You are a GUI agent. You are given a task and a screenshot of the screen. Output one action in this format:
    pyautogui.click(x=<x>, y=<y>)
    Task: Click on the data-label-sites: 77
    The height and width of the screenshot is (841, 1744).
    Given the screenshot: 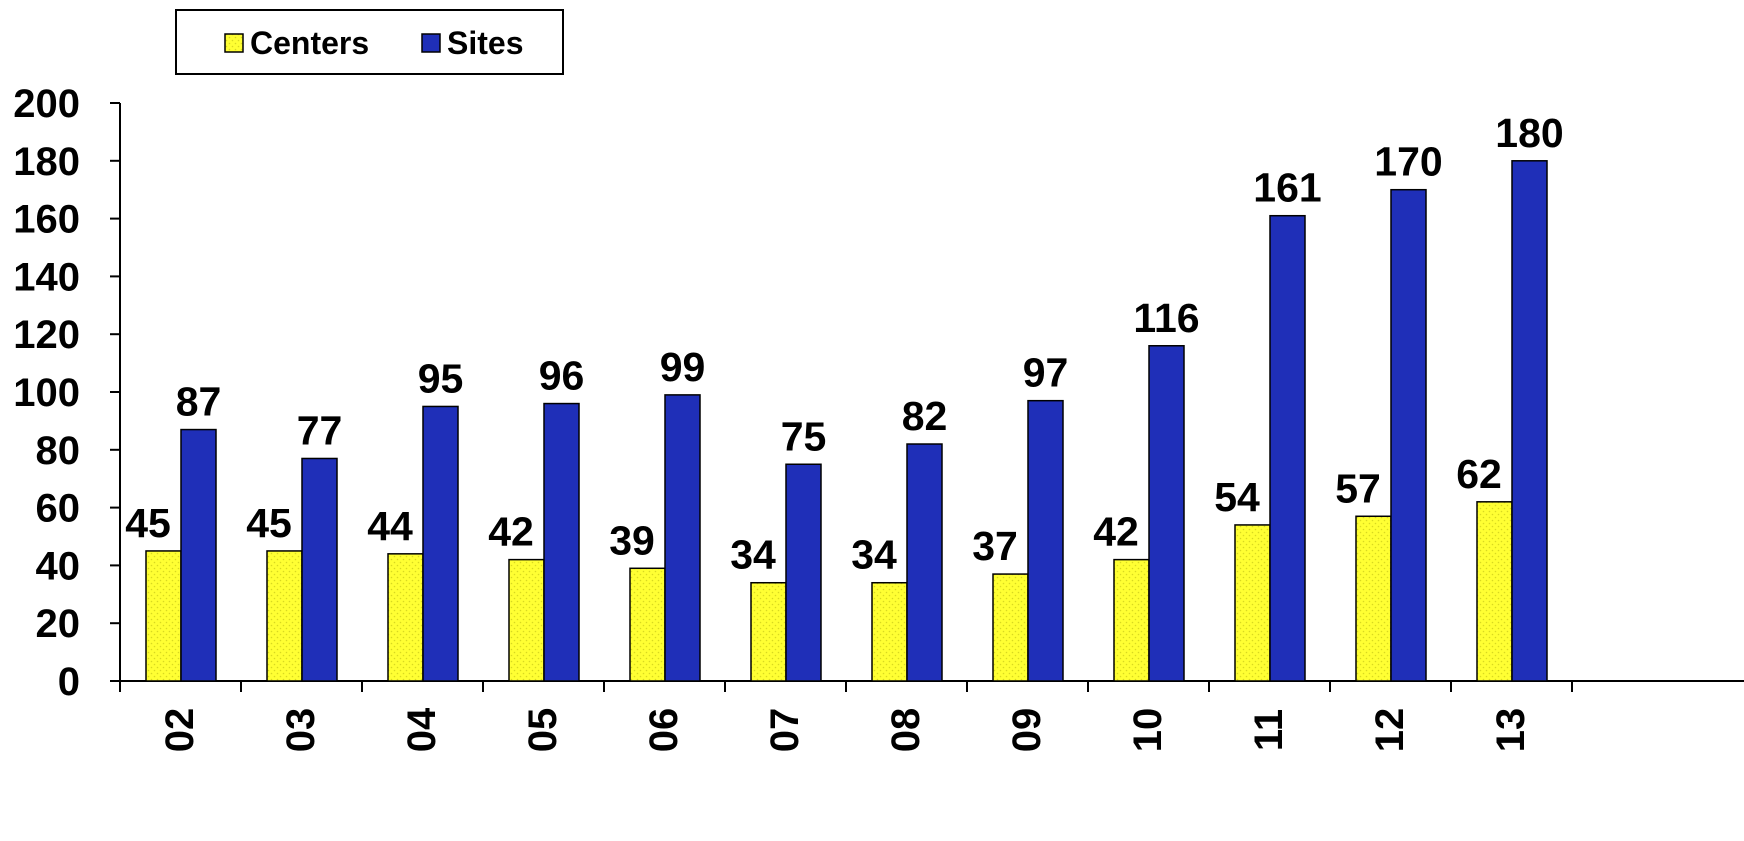 What is the action you would take?
    pyautogui.click(x=320, y=430)
    